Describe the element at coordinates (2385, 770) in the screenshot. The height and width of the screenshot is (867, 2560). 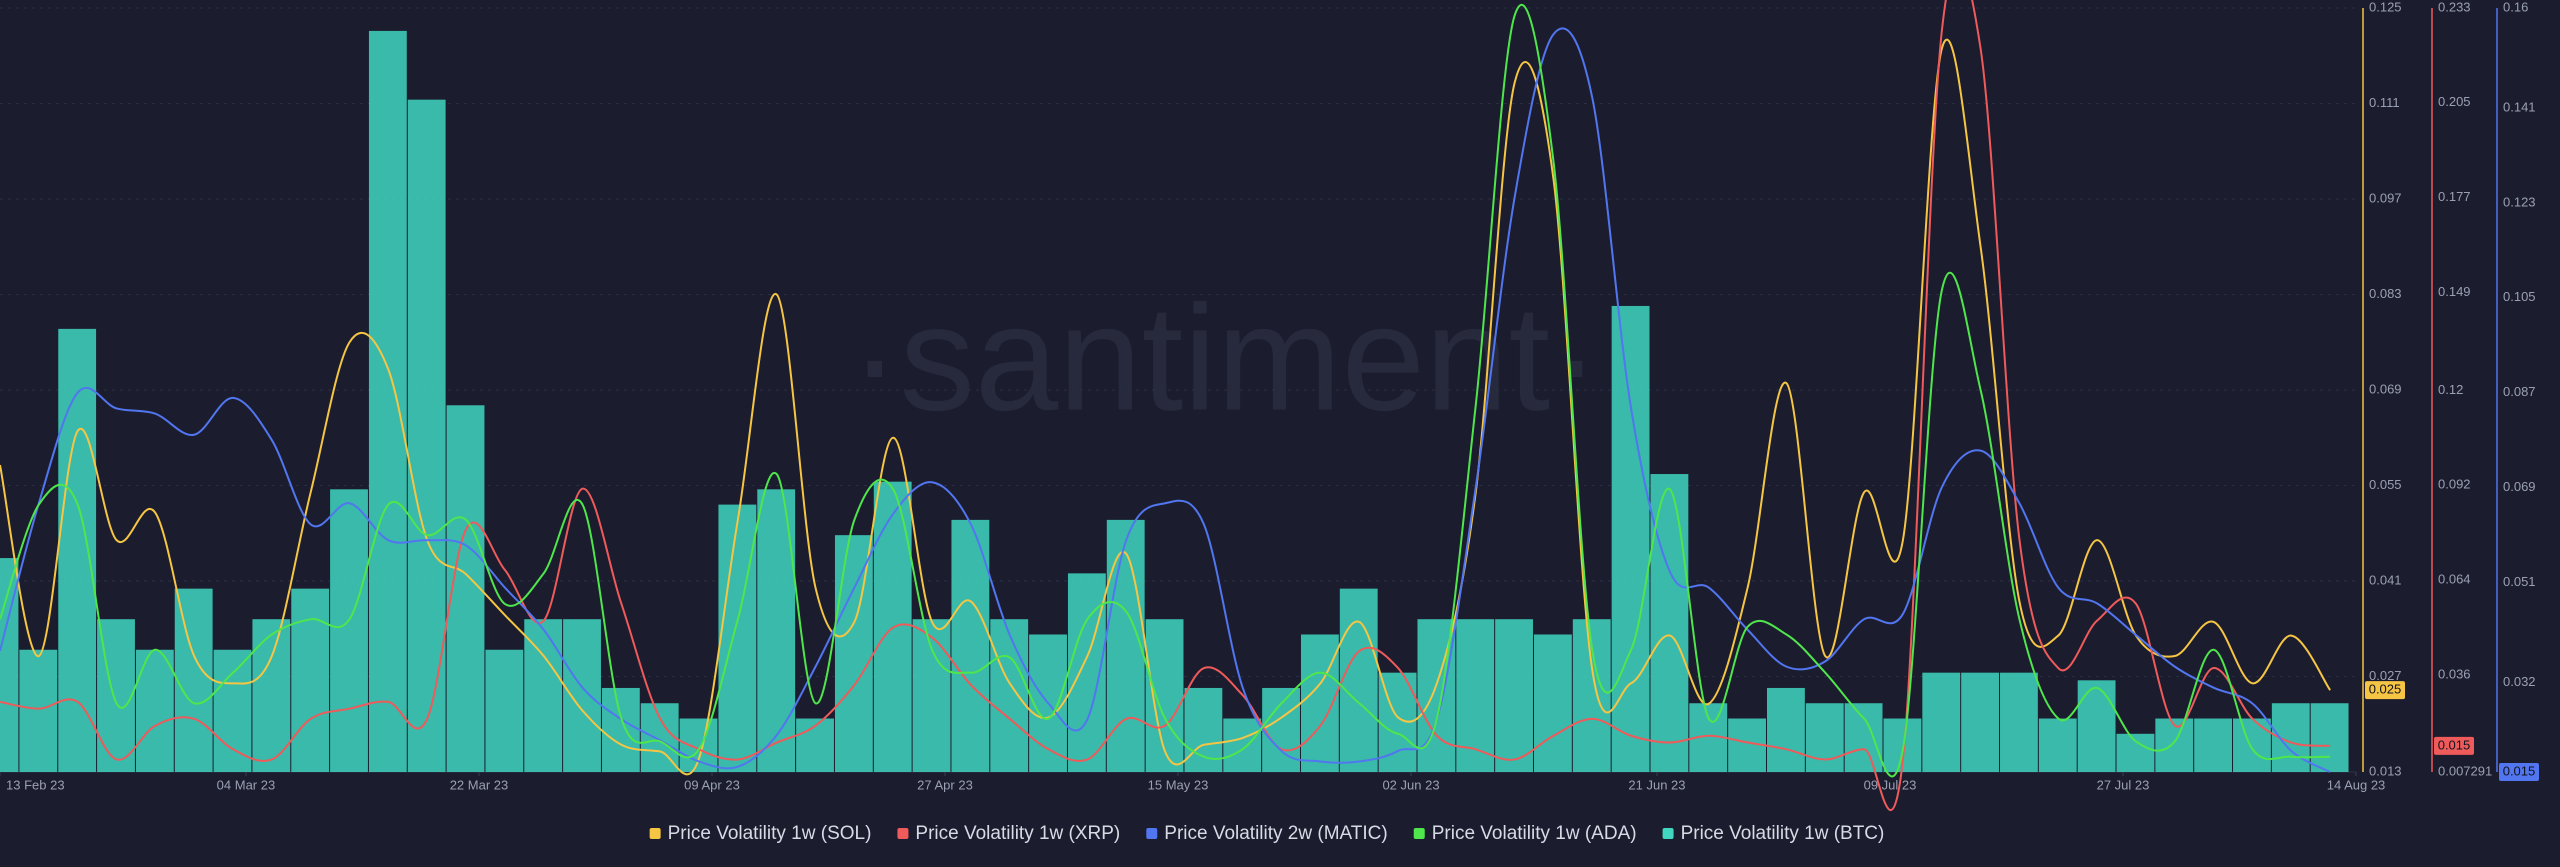
I see `y-tick-label: 0.013` at that location.